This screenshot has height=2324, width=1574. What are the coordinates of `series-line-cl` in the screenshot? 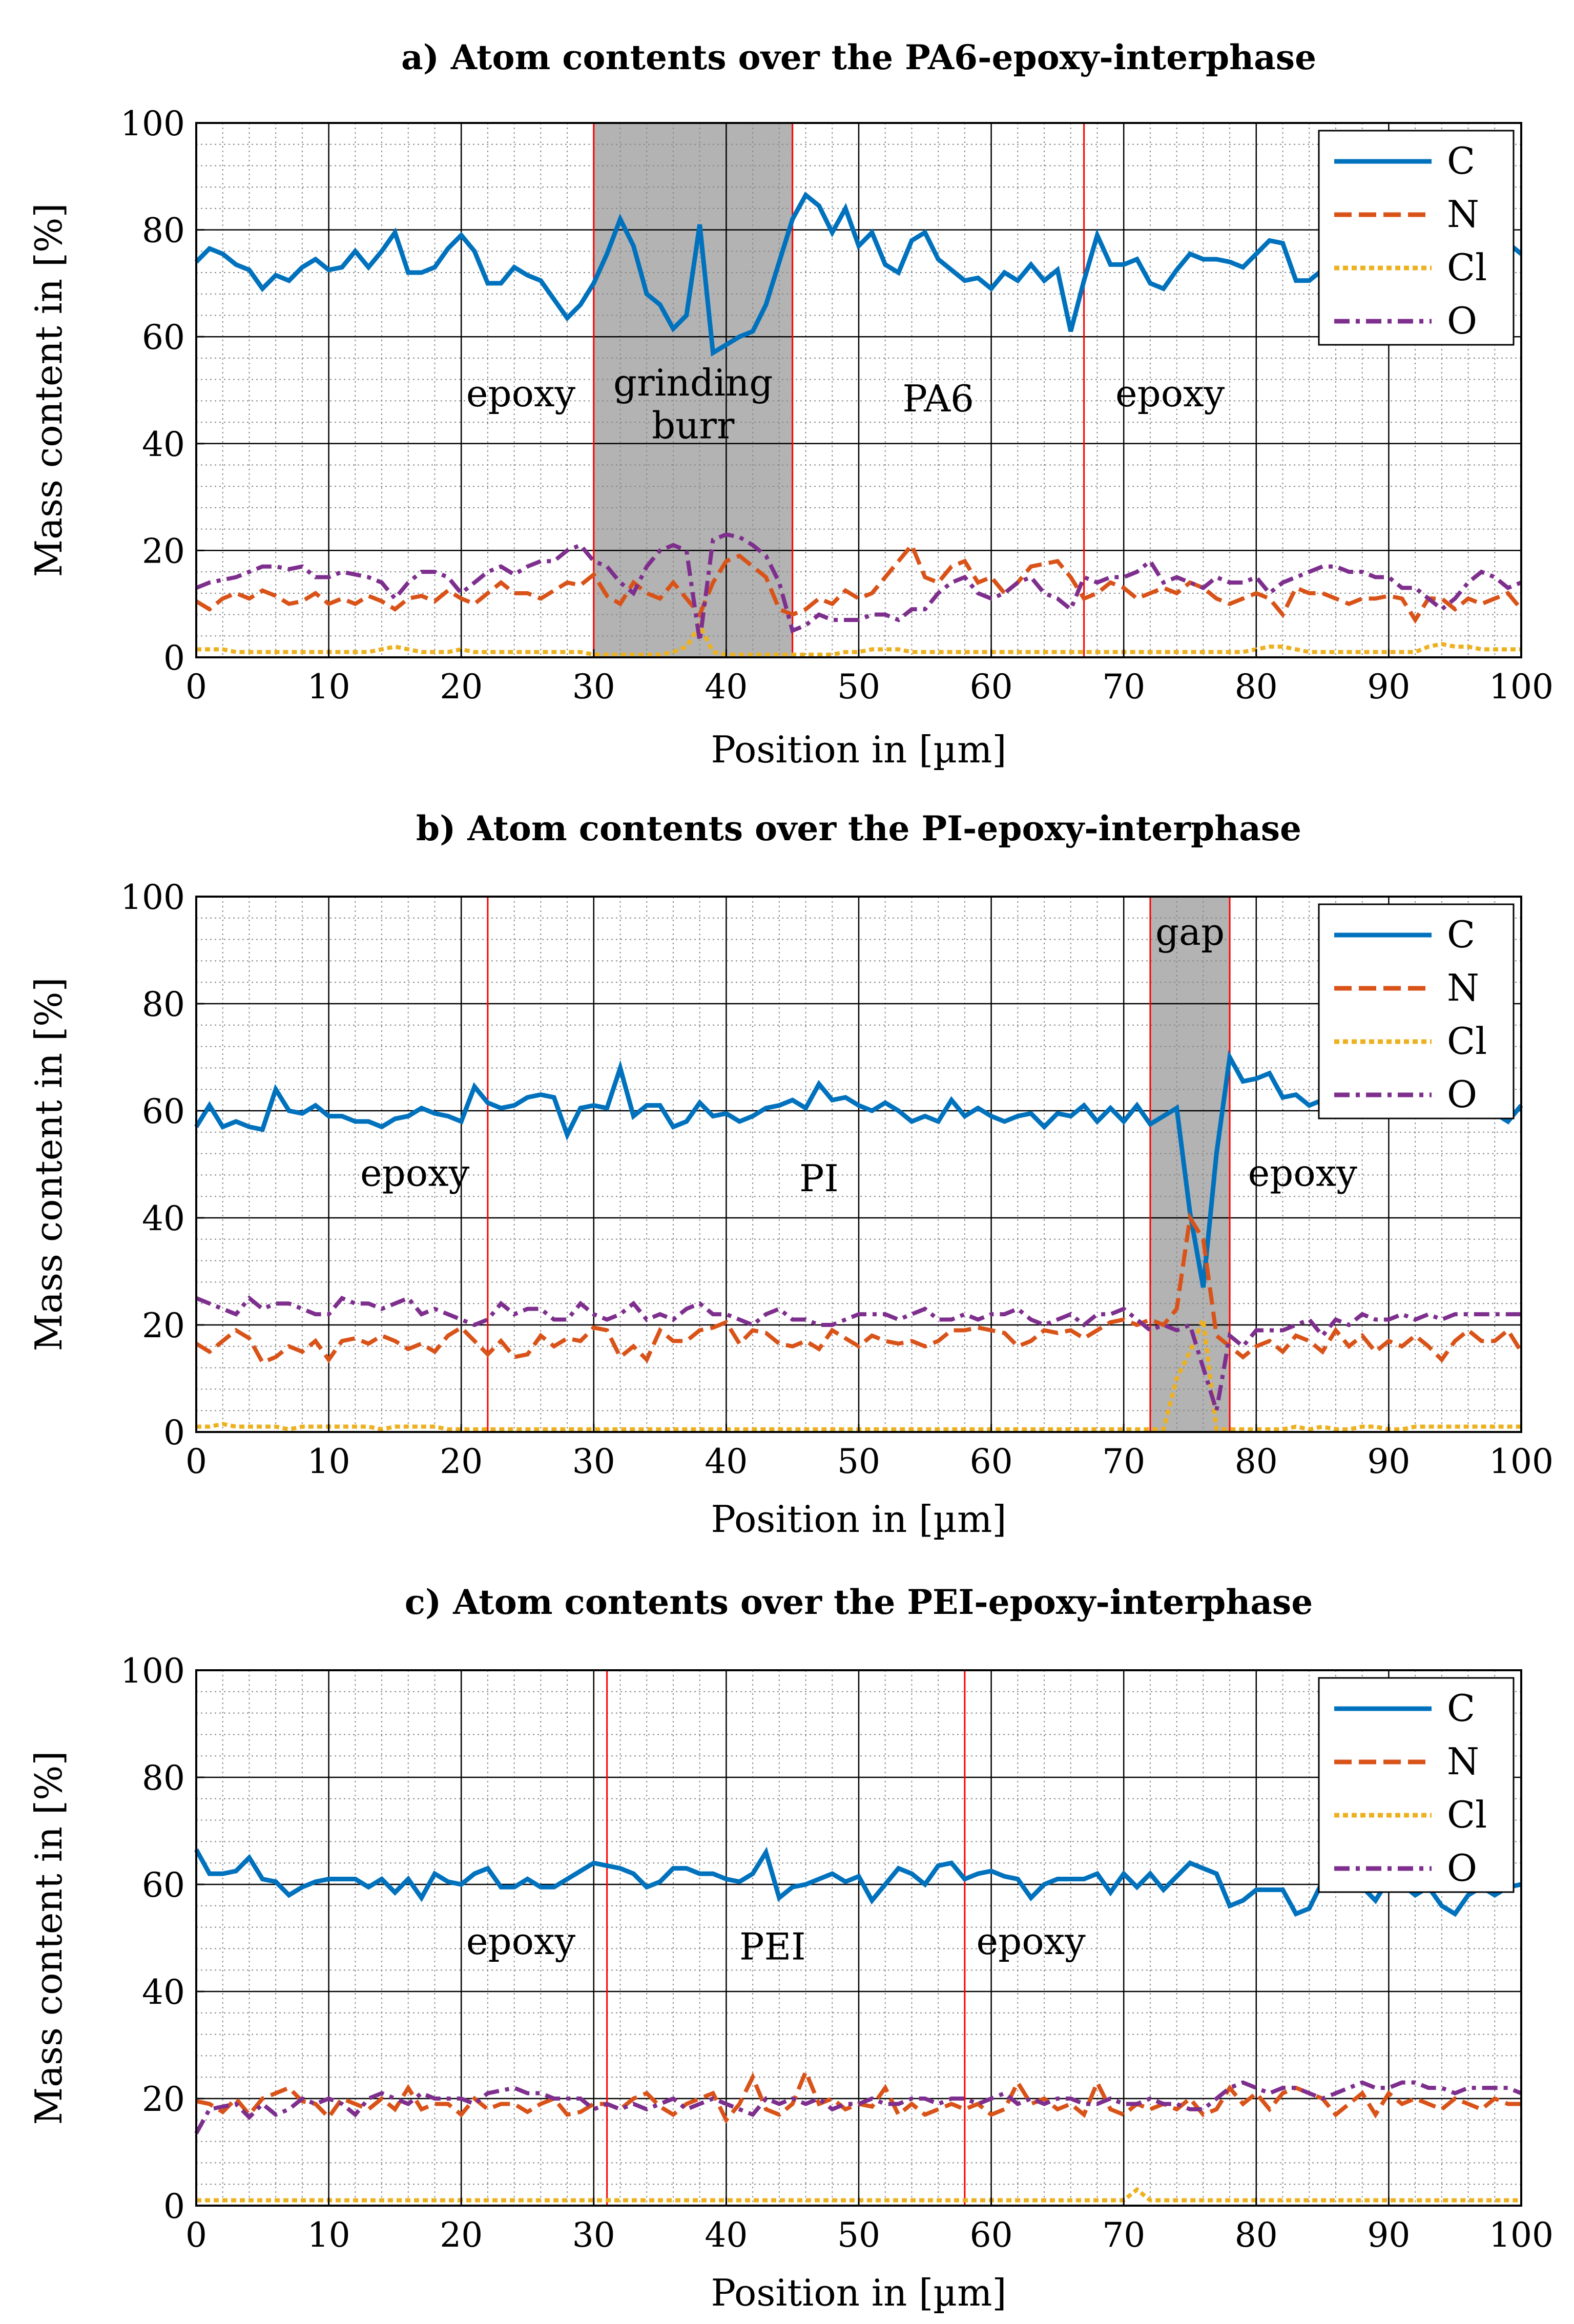 It's located at (858, 639).